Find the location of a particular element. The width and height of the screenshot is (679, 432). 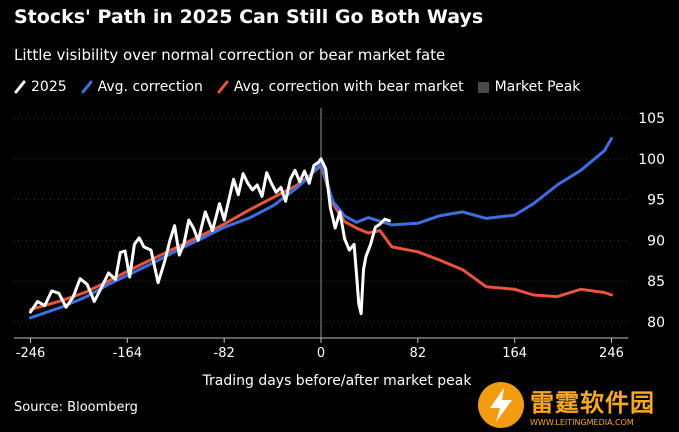

legend-swatch-avg-bear is located at coordinates (223, 87).